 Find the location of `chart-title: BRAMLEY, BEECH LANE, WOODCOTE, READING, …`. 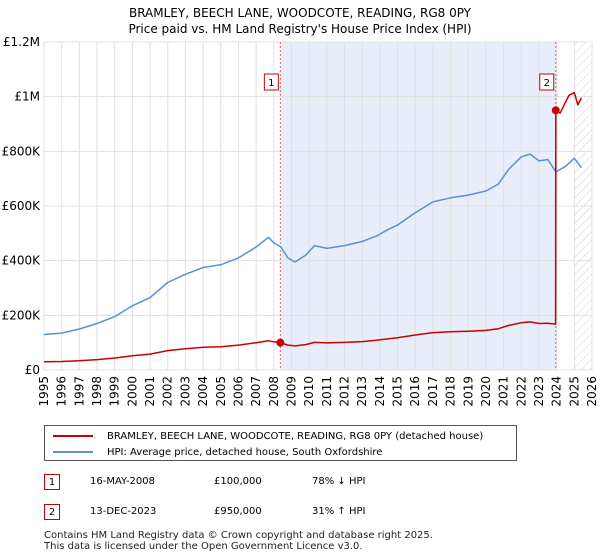

chart-title: BRAMLEY, BEECH LANE, WOODCOTE, READING, … is located at coordinates (300, 13).